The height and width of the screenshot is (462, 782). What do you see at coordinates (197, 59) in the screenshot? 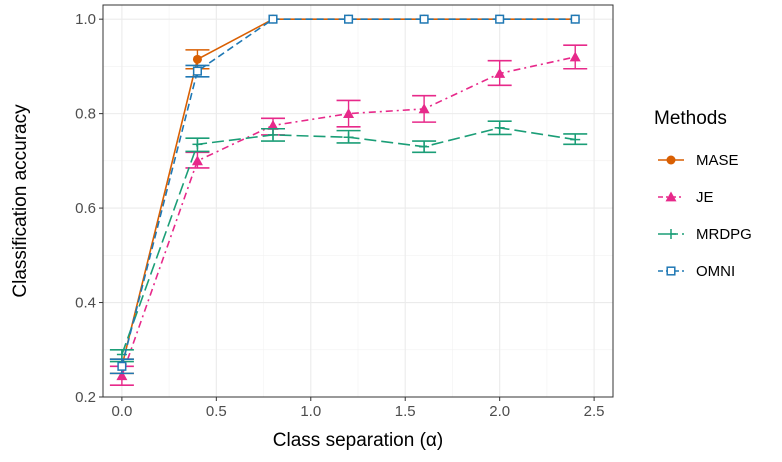
I see `point-mase` at bounding box center [197, 59].